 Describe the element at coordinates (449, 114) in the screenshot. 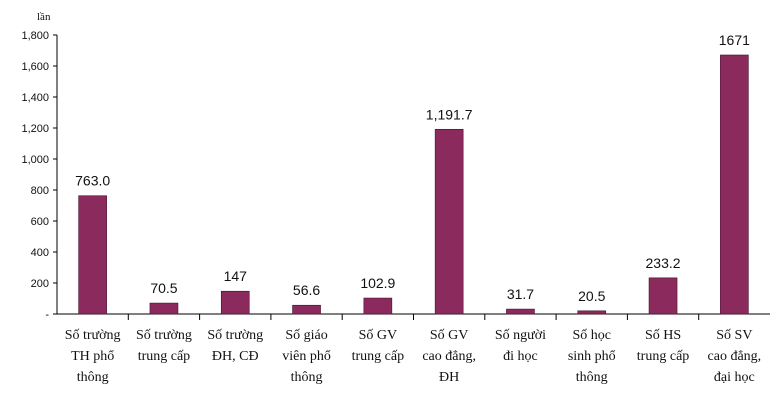

I see `data-label: 1,191.7` at that location.